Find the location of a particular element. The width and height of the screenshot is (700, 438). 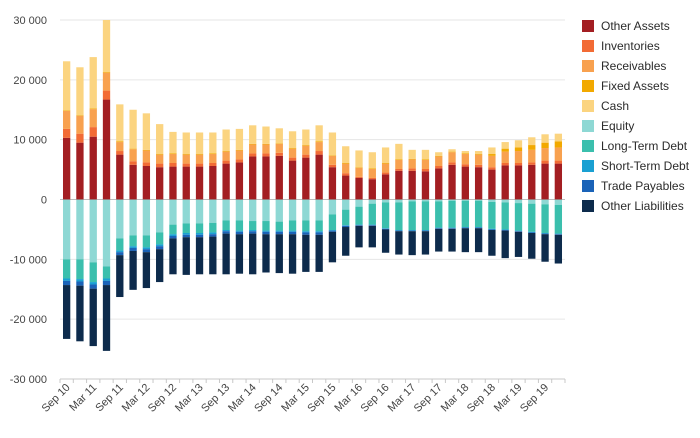

legend-label: Trade Payables is located at coordinates (643, 186).